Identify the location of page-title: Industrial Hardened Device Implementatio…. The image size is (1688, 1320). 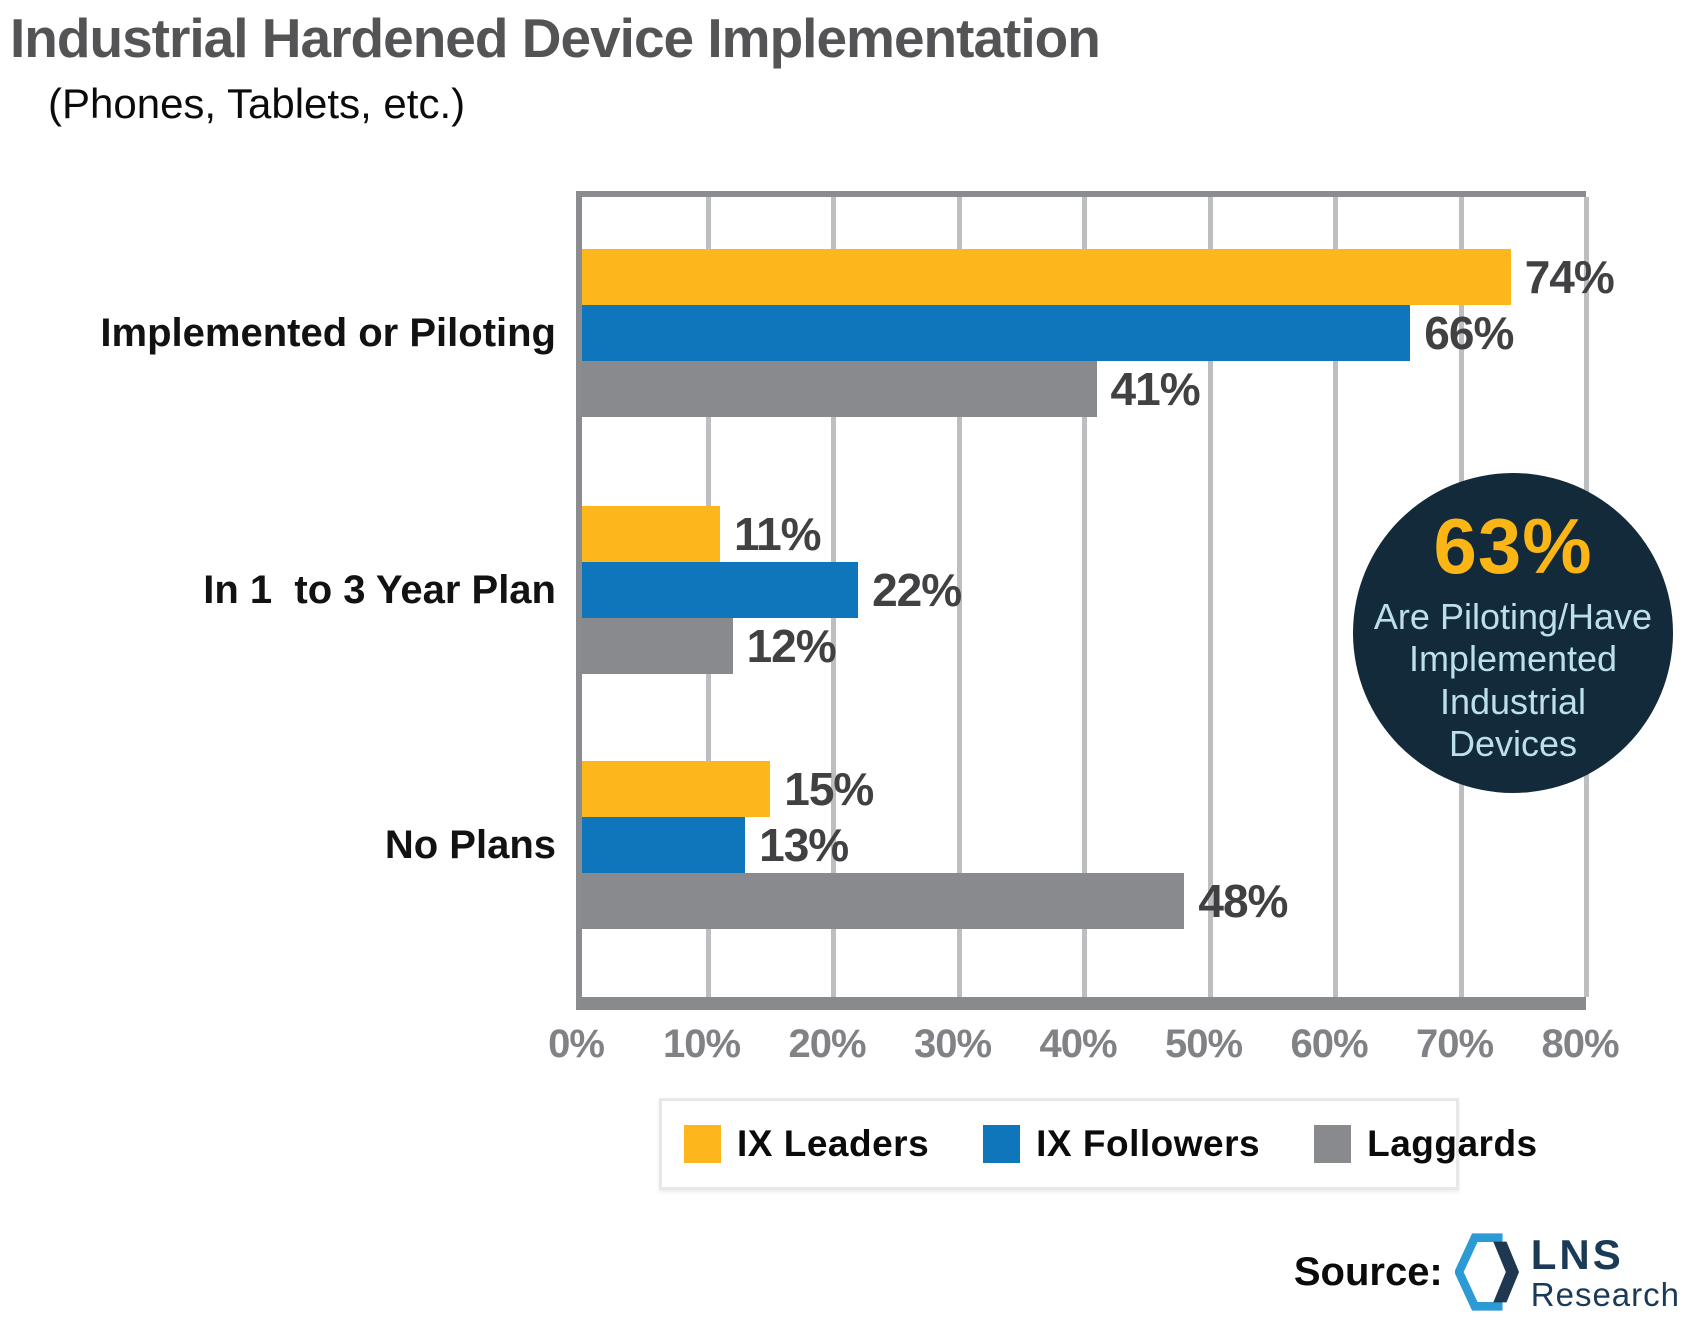
(555, 38).